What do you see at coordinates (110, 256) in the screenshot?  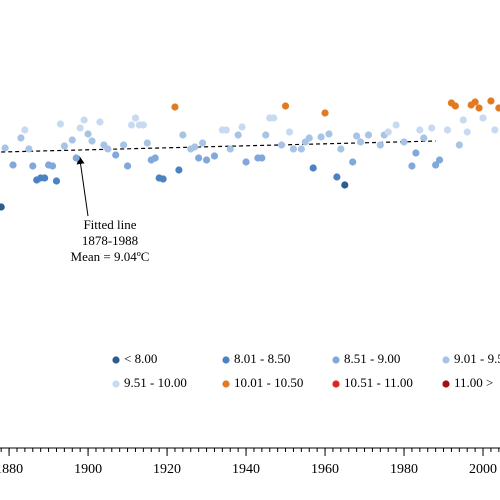 I see `annotation: Mean = 9.04ºC` at bounding box center [110, 256].